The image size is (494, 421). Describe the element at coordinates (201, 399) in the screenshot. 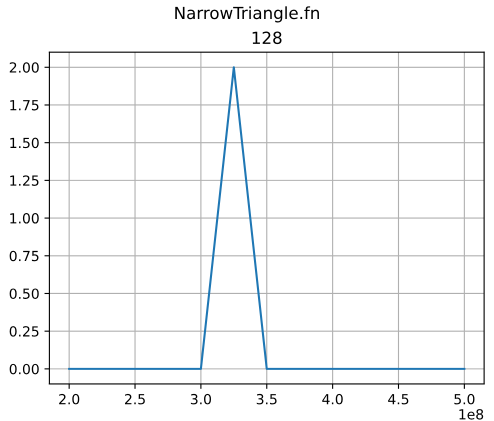

I see `x-tick-label: 3.0` at that location.